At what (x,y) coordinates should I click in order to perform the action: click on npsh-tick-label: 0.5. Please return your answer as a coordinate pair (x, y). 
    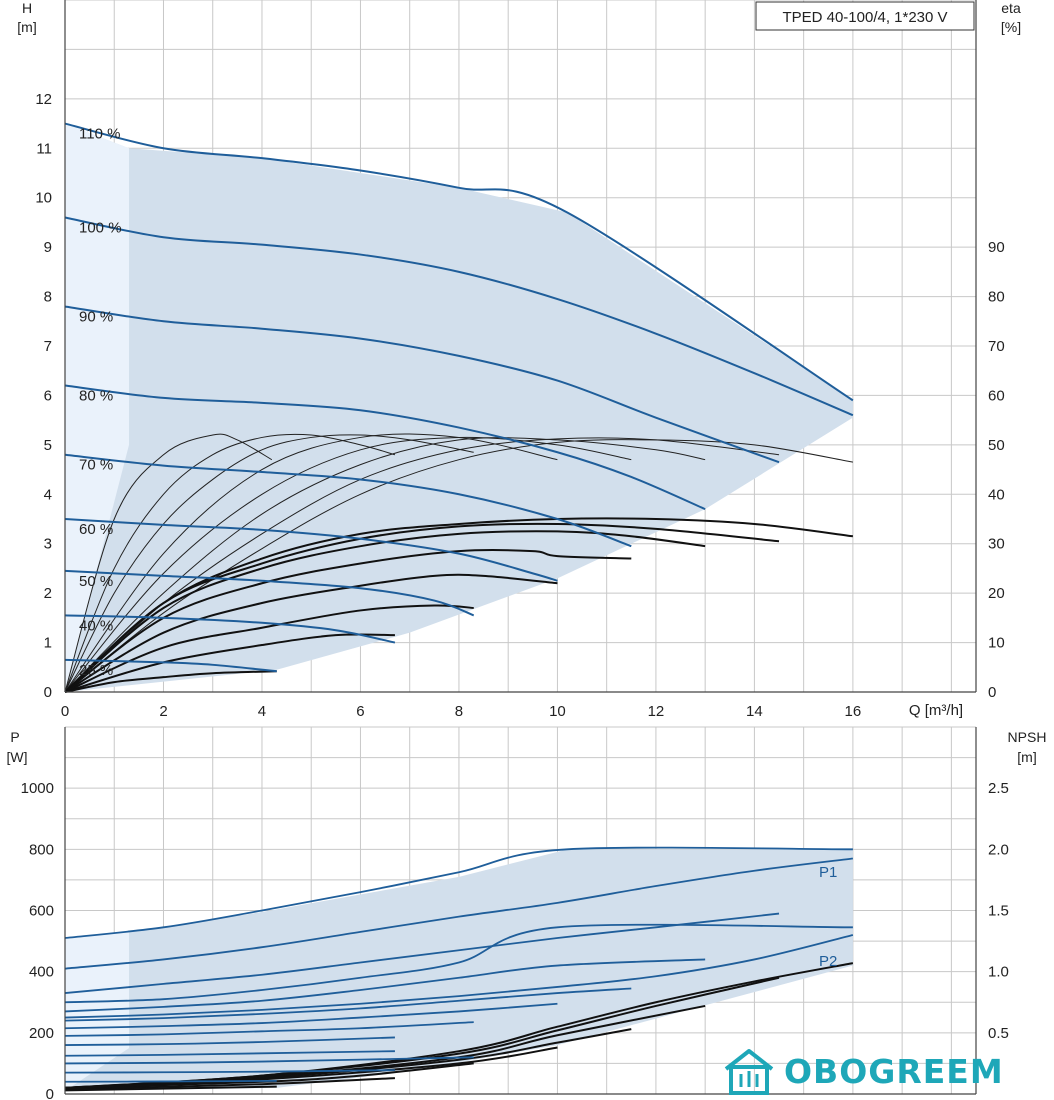
    Looking at the image, I should click on (998, 1033).